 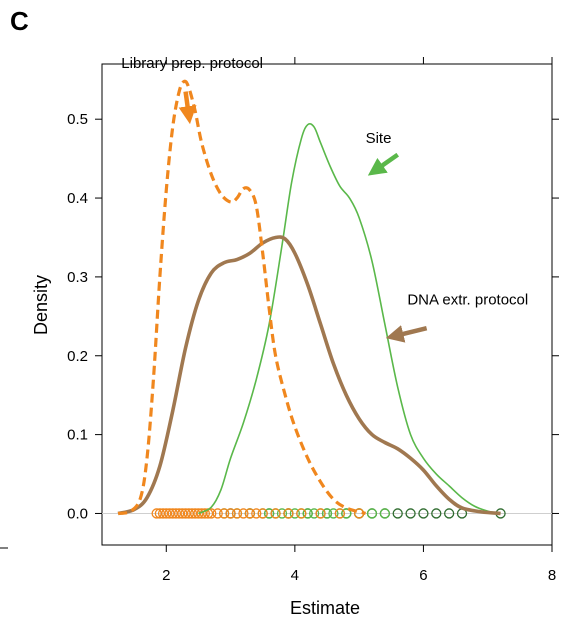 I want to click on panel-label: C, so click(x=19, y=21).